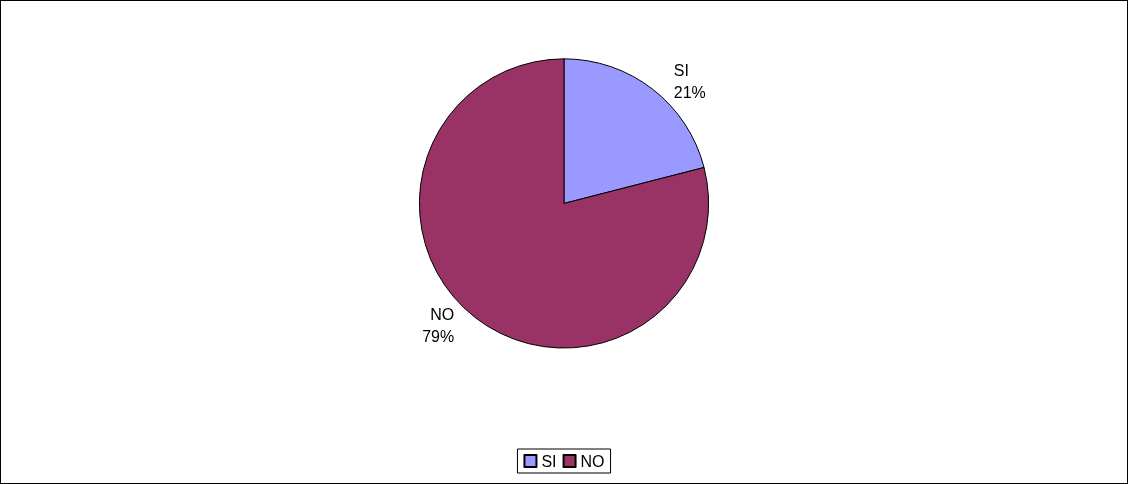 The width and height of the screenshot is (1128, 484). What do you see at coordinates (442, 315) in the screenshot?
I see `slice-label: NO` at bounding box center [442, 315].